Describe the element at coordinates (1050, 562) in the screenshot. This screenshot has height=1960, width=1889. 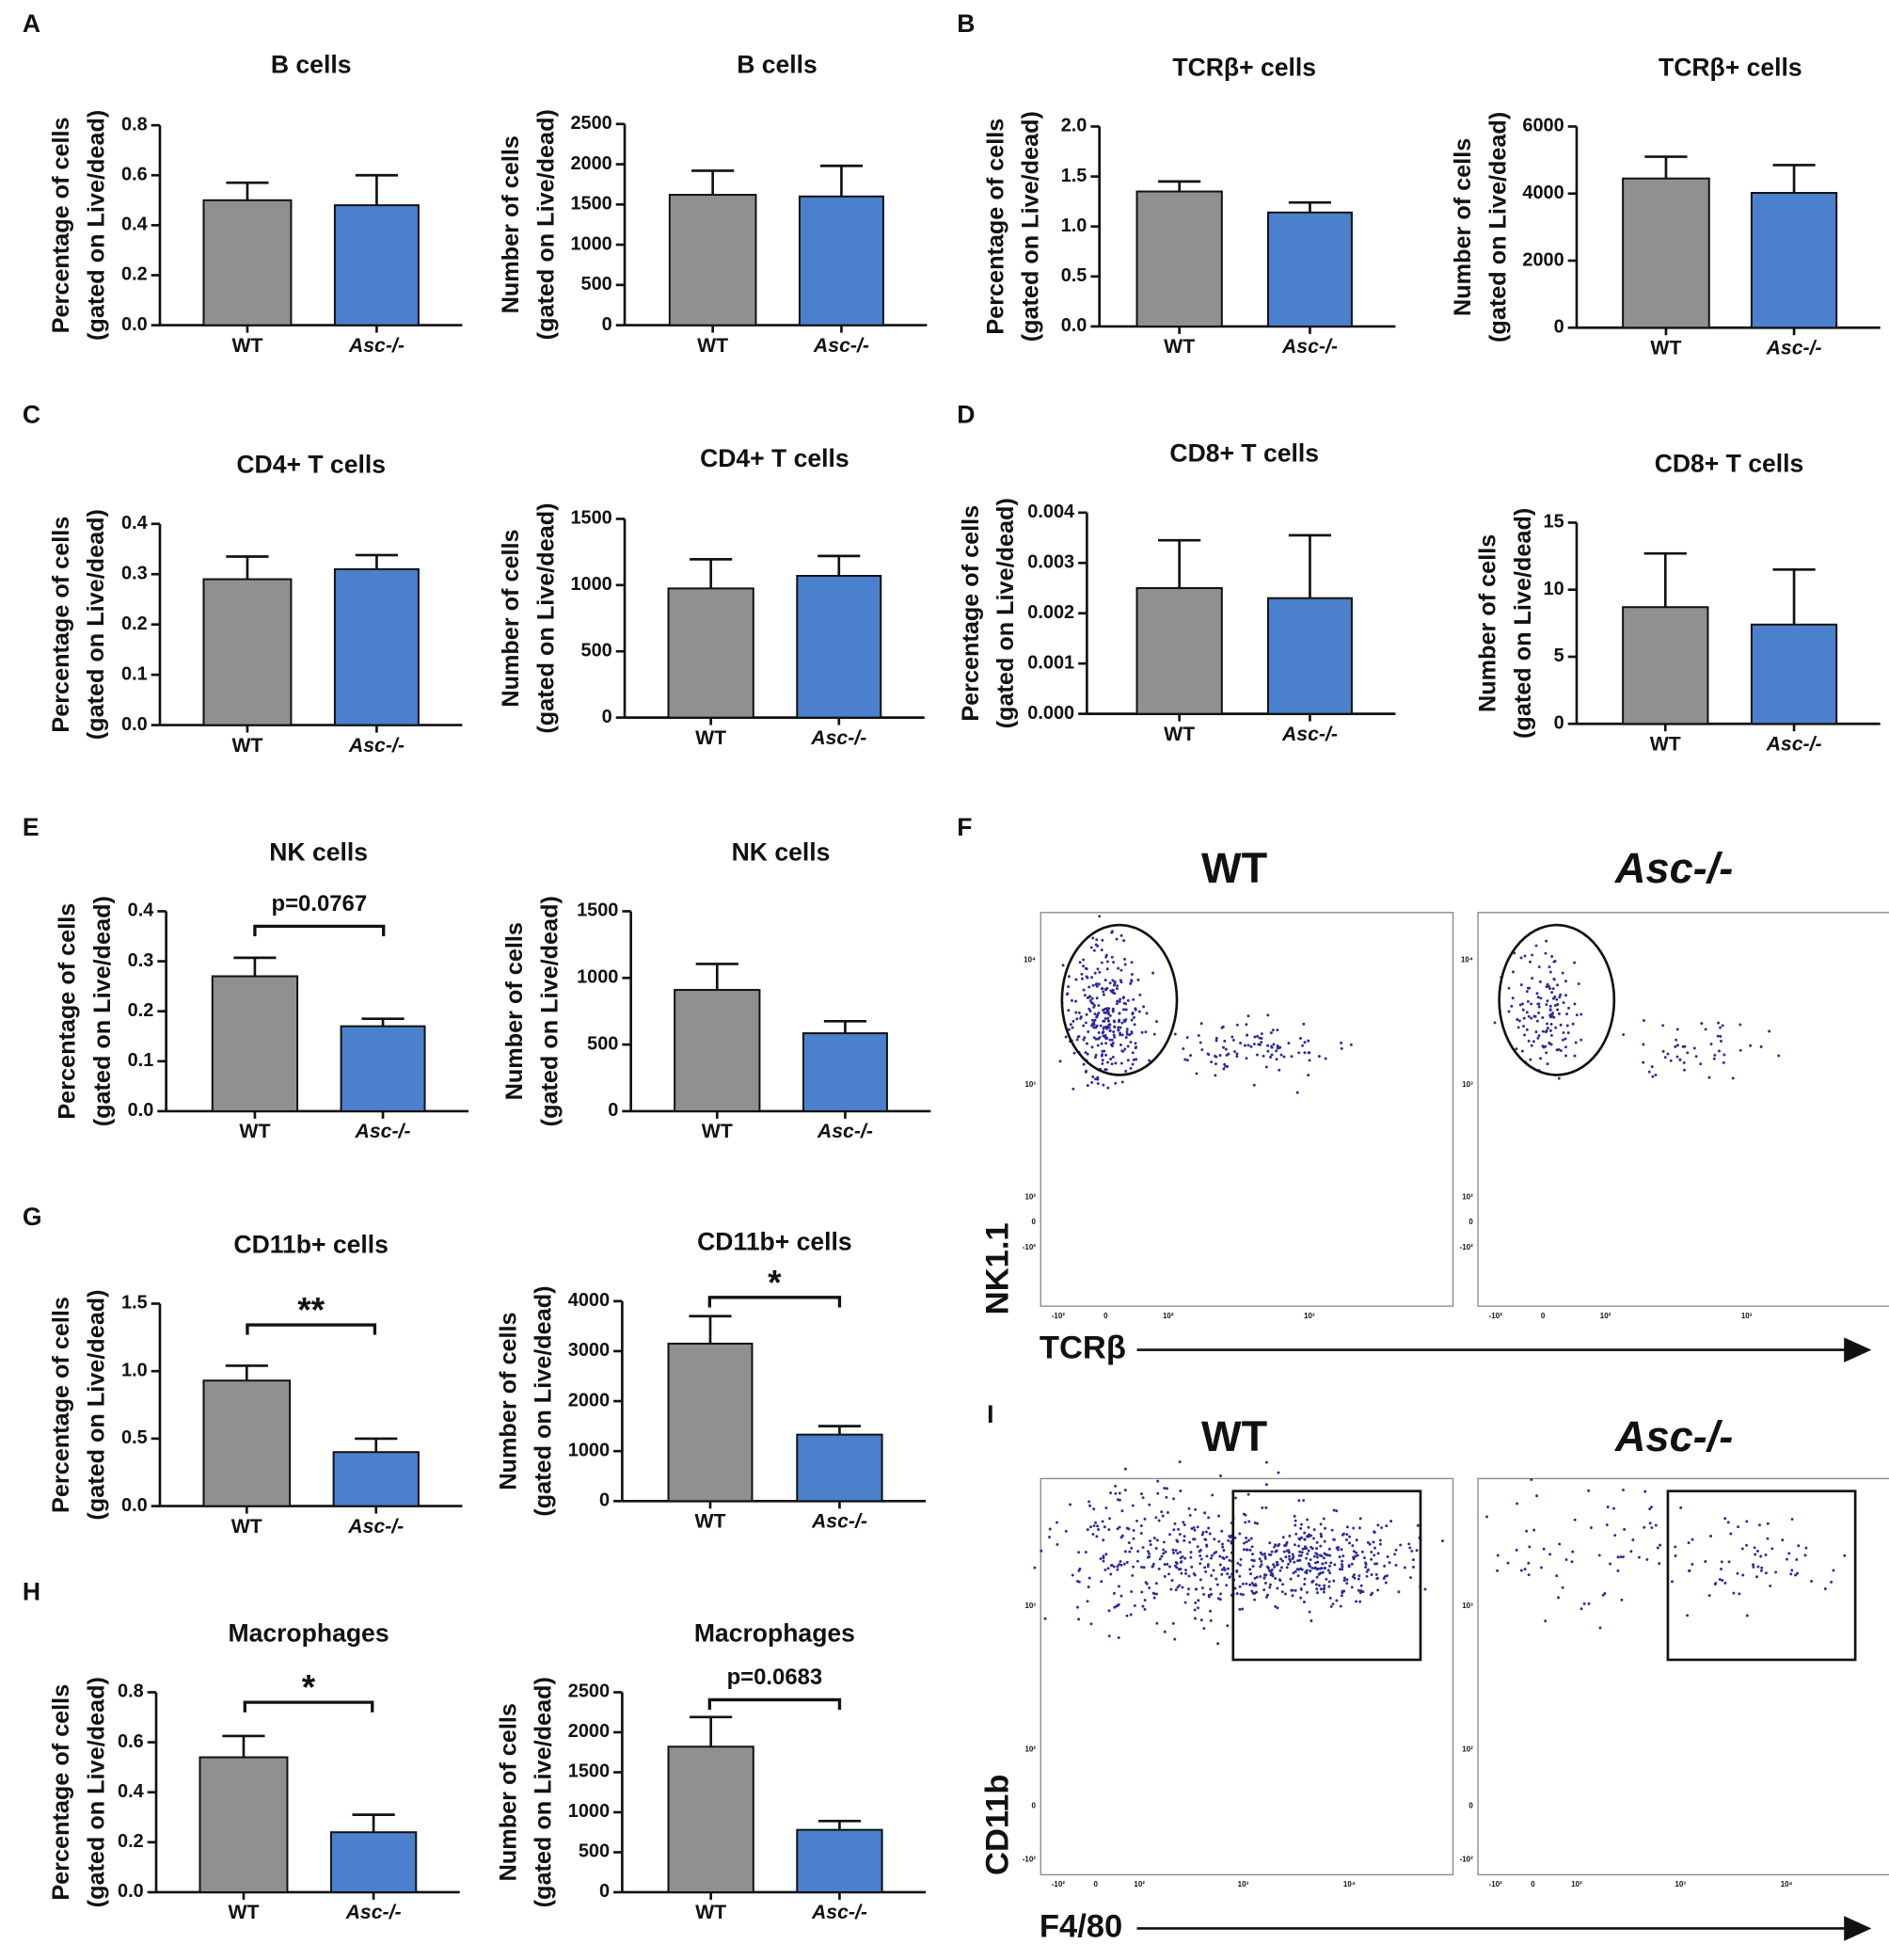
I see `y-tick-label: 0.003` at that location.